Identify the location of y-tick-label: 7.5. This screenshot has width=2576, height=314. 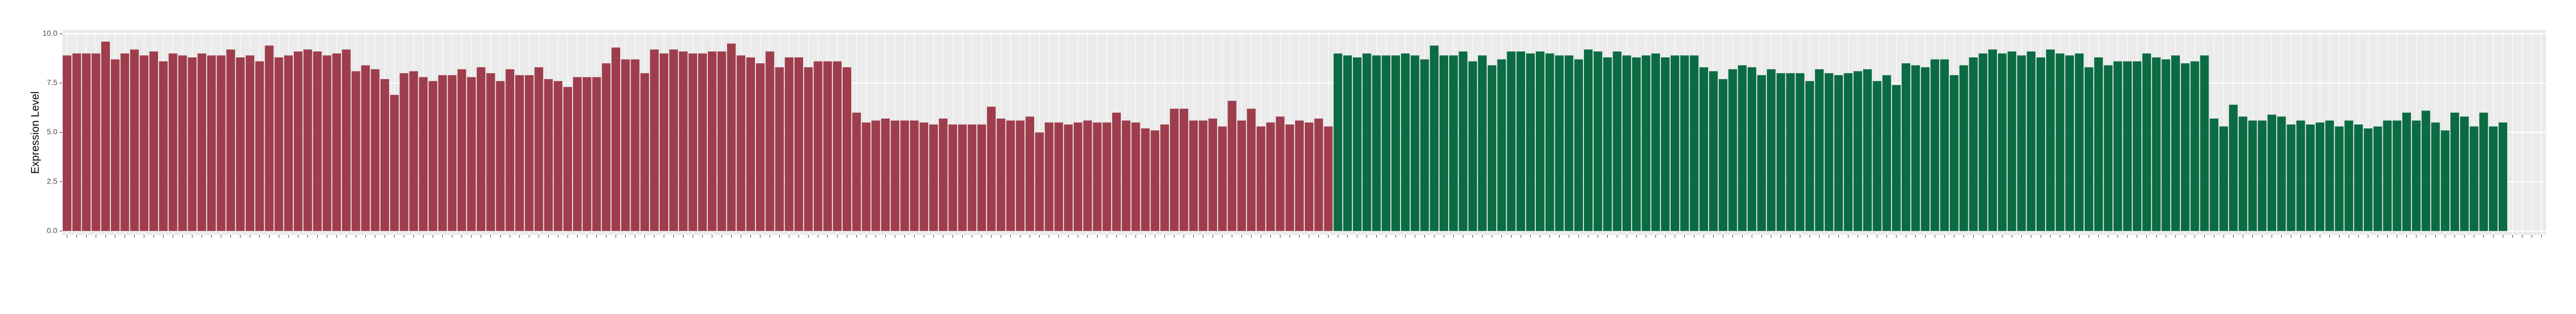
(52, 82).